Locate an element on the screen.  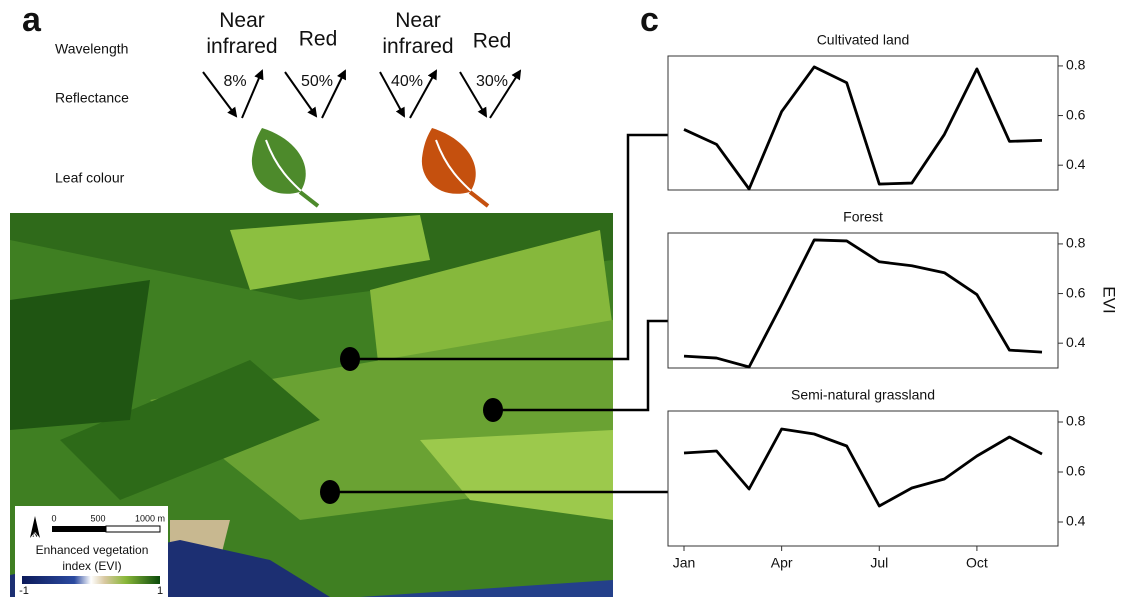
legend-title: Enhanced vegetation index (EVI) is located at coordinates (92, 558).